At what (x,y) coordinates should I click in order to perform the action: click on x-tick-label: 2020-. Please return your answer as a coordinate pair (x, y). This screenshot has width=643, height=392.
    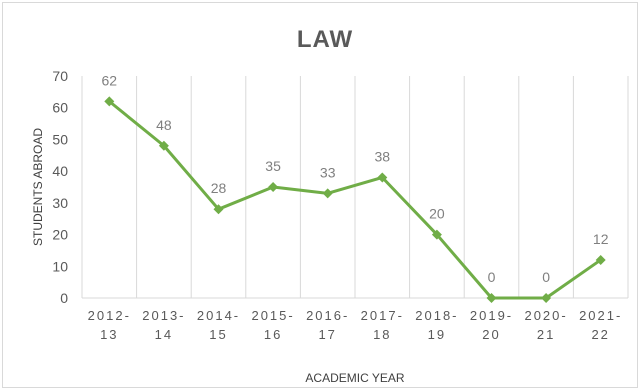
    Looking at the image, I should click on (545, 315).